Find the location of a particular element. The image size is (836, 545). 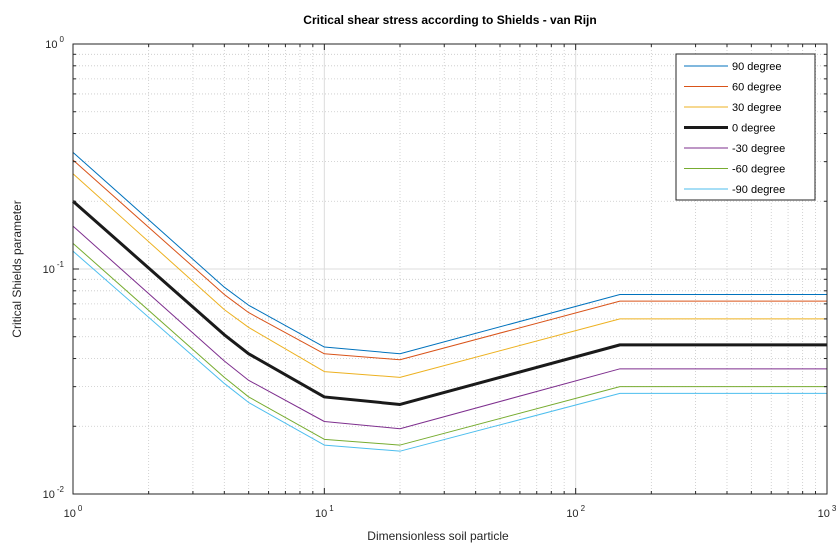

x-axis-label: Dimensionless soil particle is located at coordinates (438, 536).